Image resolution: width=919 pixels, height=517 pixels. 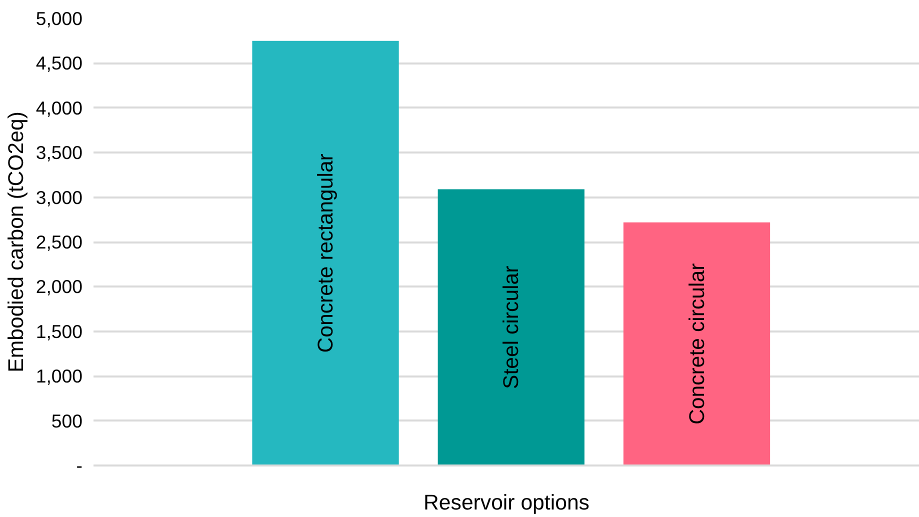 I want to click on y-tick-label: 2,000, so click(x=59, y=287).